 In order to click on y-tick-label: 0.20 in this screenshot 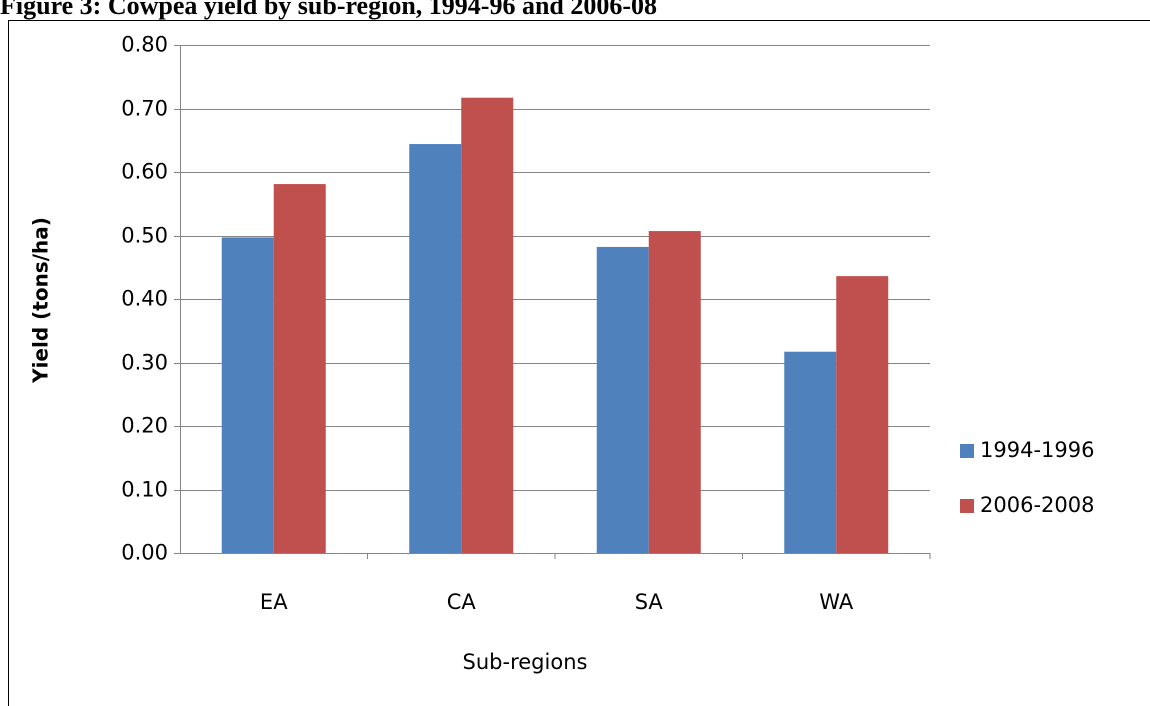, I will do `click(144, 426)`.